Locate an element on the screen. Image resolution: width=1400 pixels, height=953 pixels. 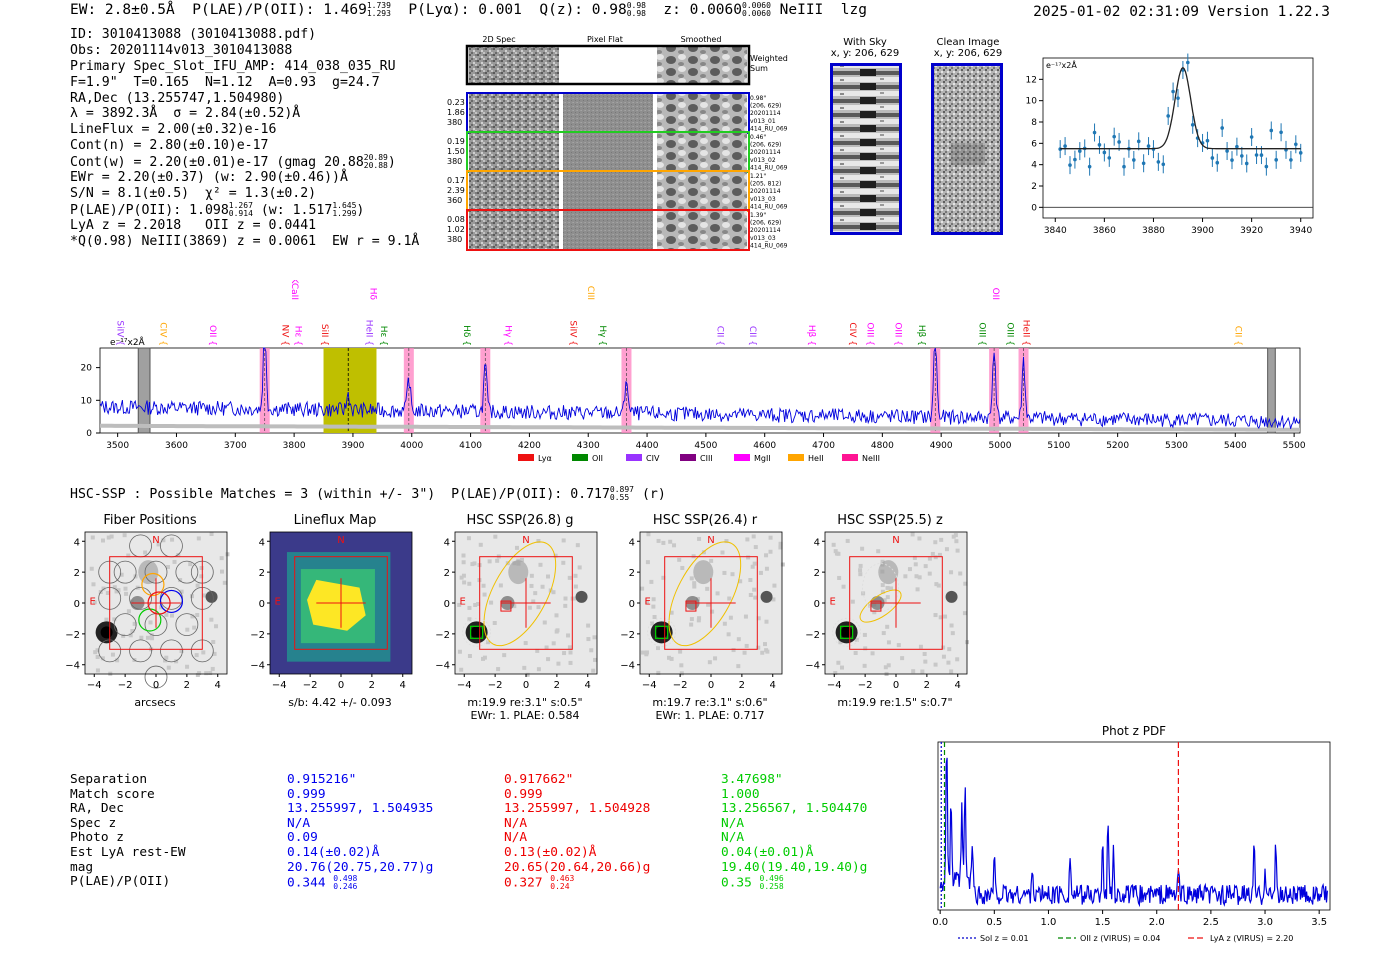
spec-emission-label: NV { is located at coordinates (284, 335).